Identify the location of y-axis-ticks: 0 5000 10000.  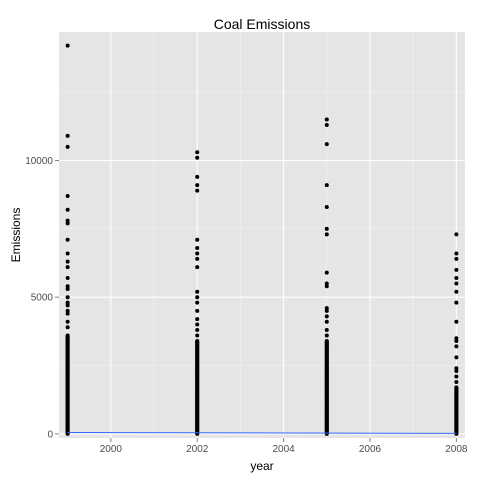
(42, 298).